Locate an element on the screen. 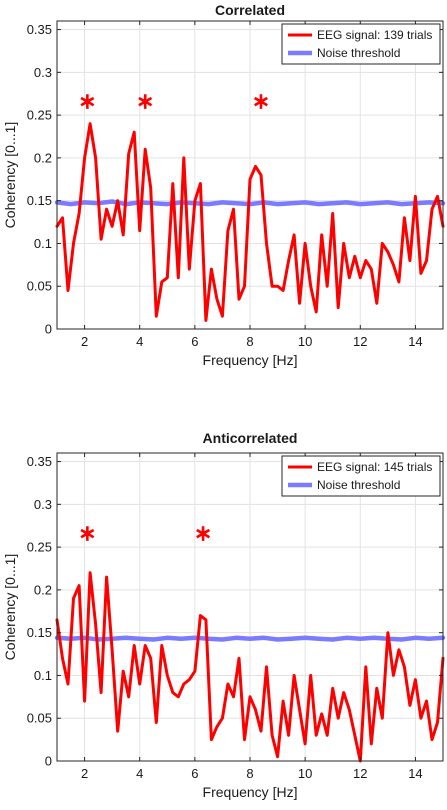  legend: EEG signal: 139 trials Noise threshold is located at coordinates (361, 44).